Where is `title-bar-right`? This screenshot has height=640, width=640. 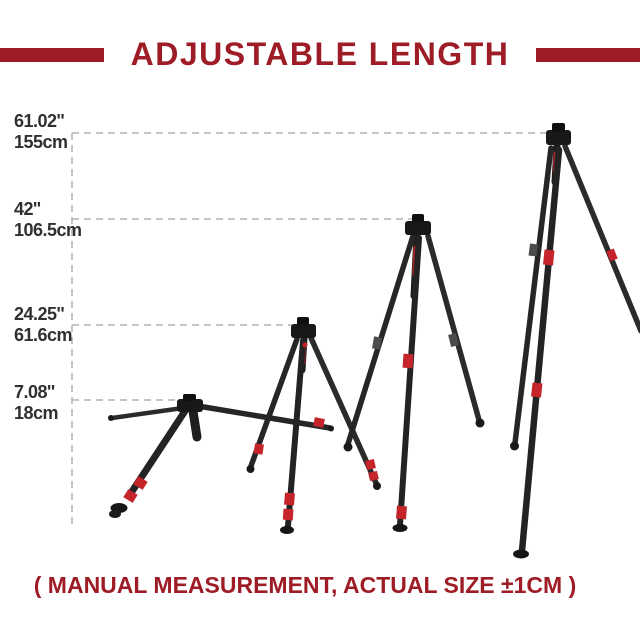 title-bar-right is located at coordinates (588, 55).